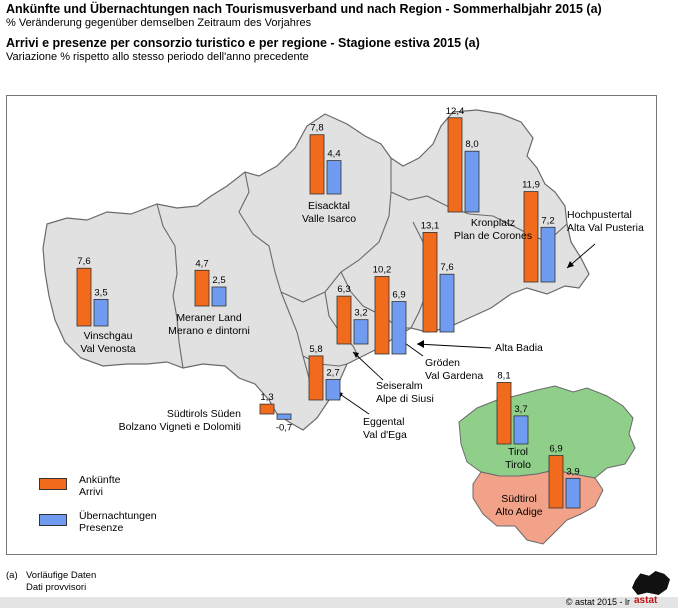 The image size is (678, 608). What do you see at coordinates (430, 225) in the screenshot?
I see `district-5-label-arrivals: 13,1` at bounding box center [430, 225].